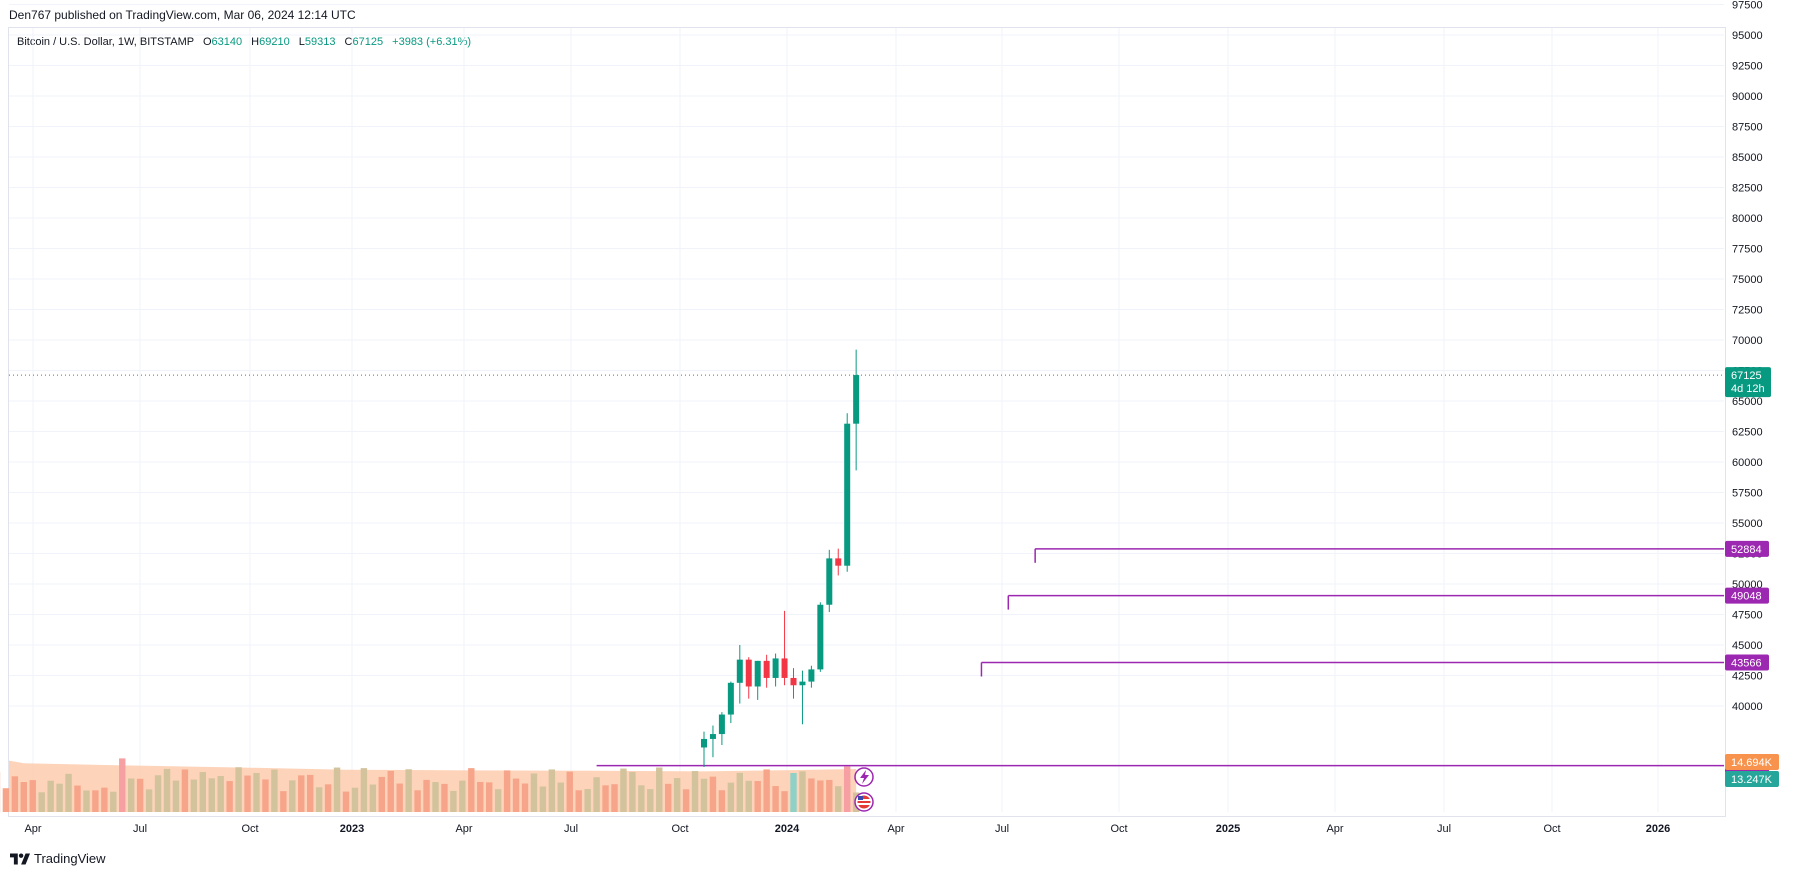 This screenshot has width=1794, height=877. I want to click on legend-low: L59313, so click(317, 42).